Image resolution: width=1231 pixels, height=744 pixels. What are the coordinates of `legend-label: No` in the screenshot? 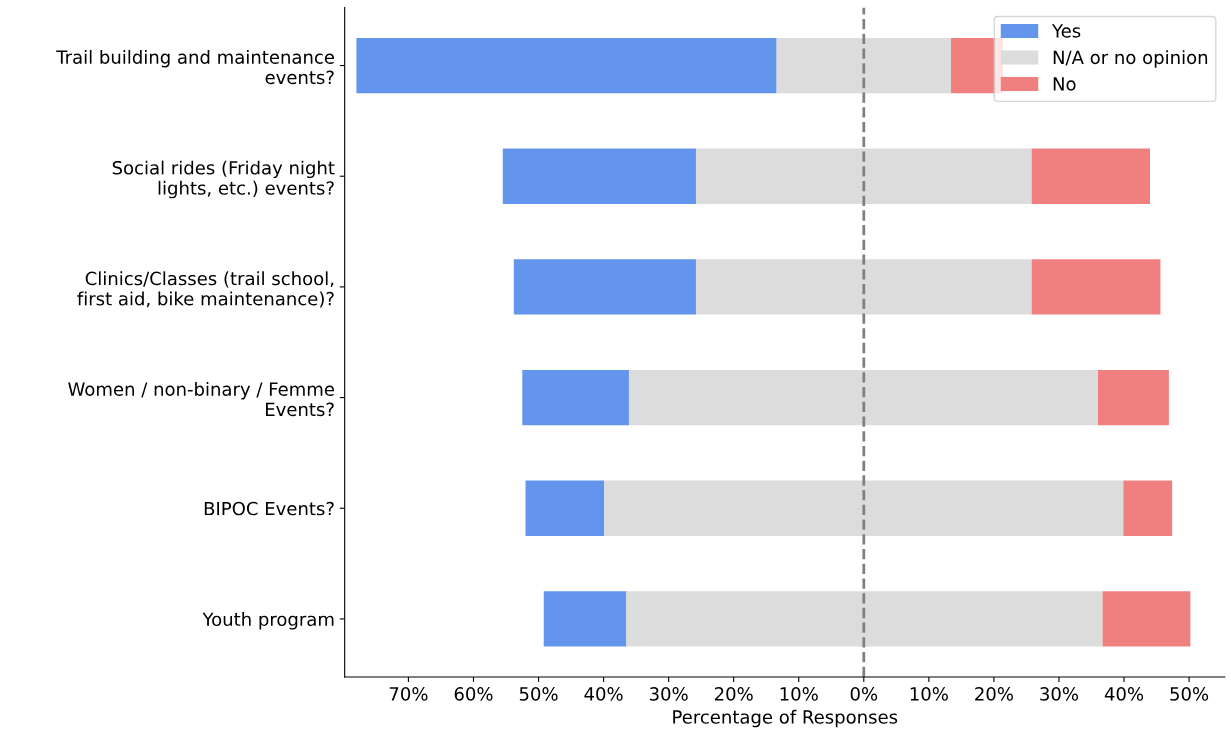 It's located at (1064, 84).